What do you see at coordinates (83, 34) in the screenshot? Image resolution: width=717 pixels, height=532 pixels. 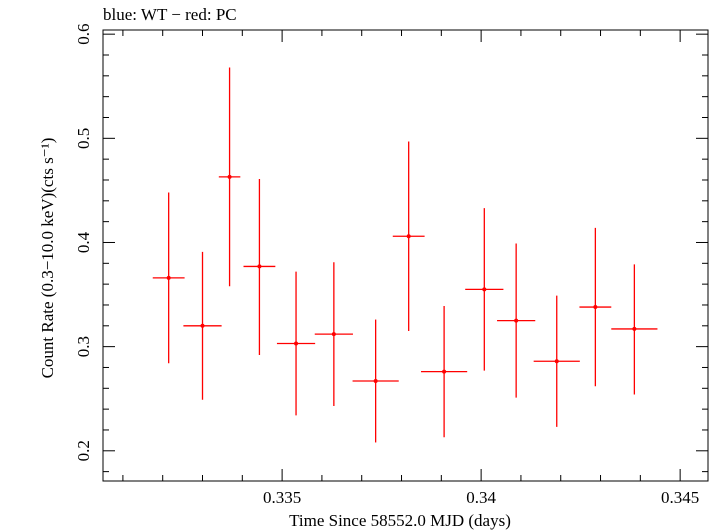 I see `y-tick-label: 0.6` at bounding box center [83, 34].